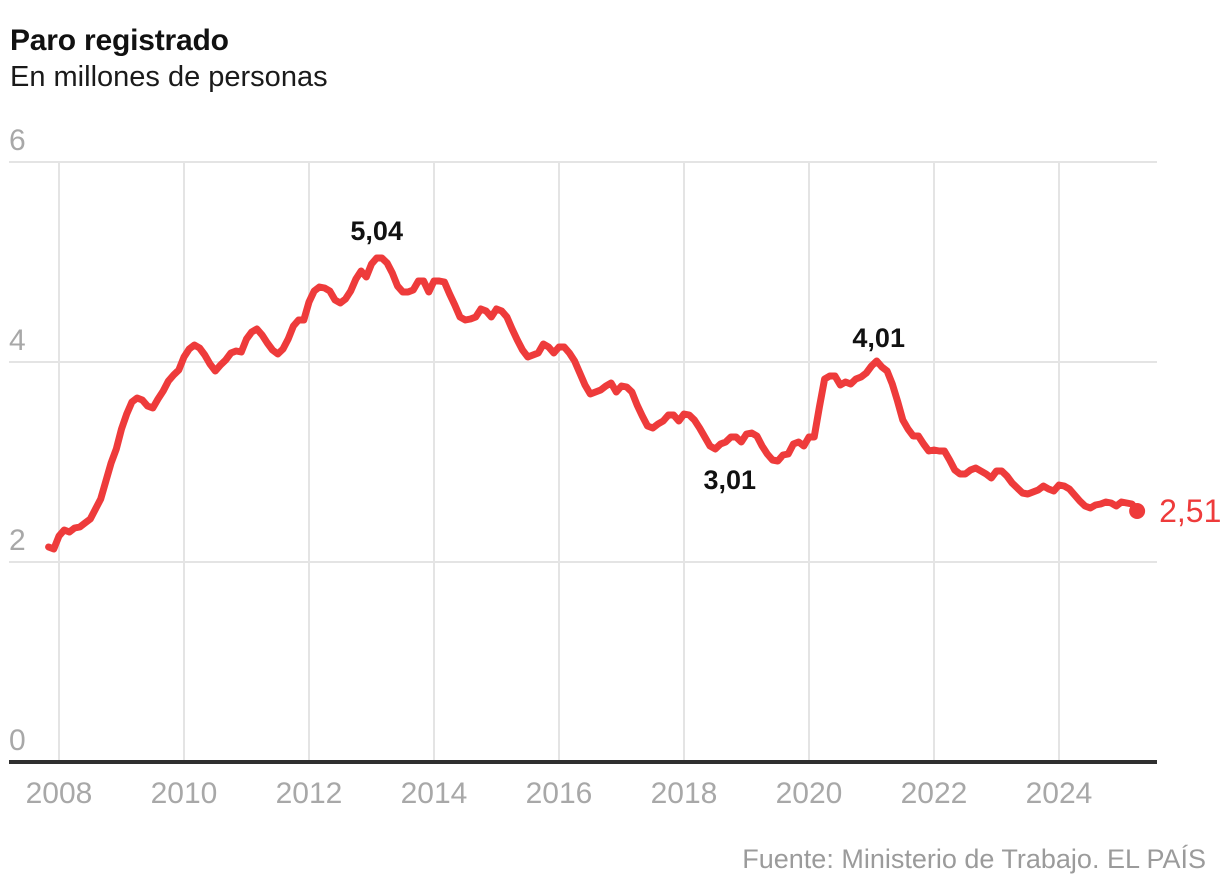 Image resolution: width=1220 pixels, height=890 pixels. I want to click on x-tick-label-2024: 2024, so click(1059, 793).